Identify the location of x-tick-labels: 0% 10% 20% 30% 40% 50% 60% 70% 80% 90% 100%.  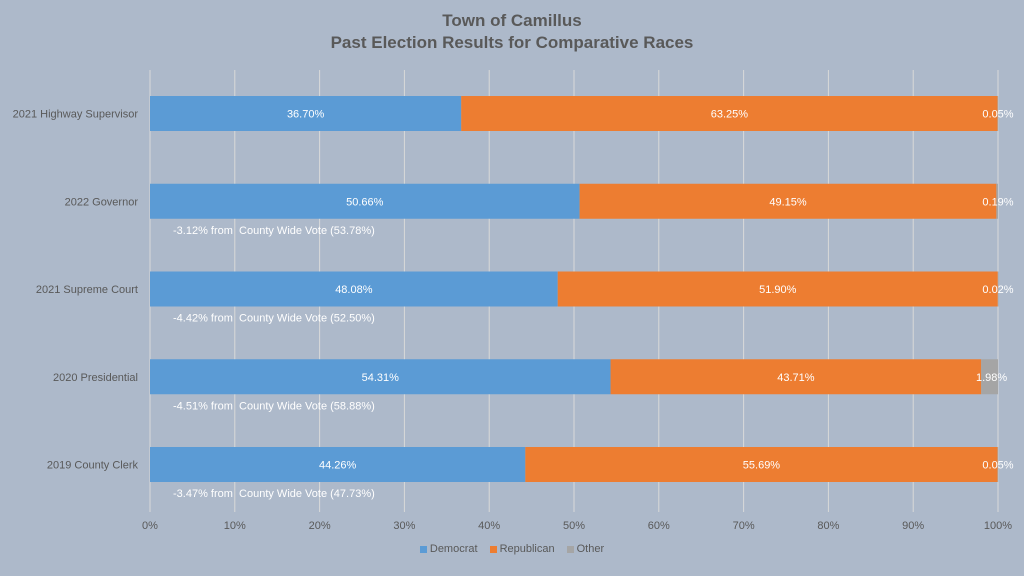
(577, 526).